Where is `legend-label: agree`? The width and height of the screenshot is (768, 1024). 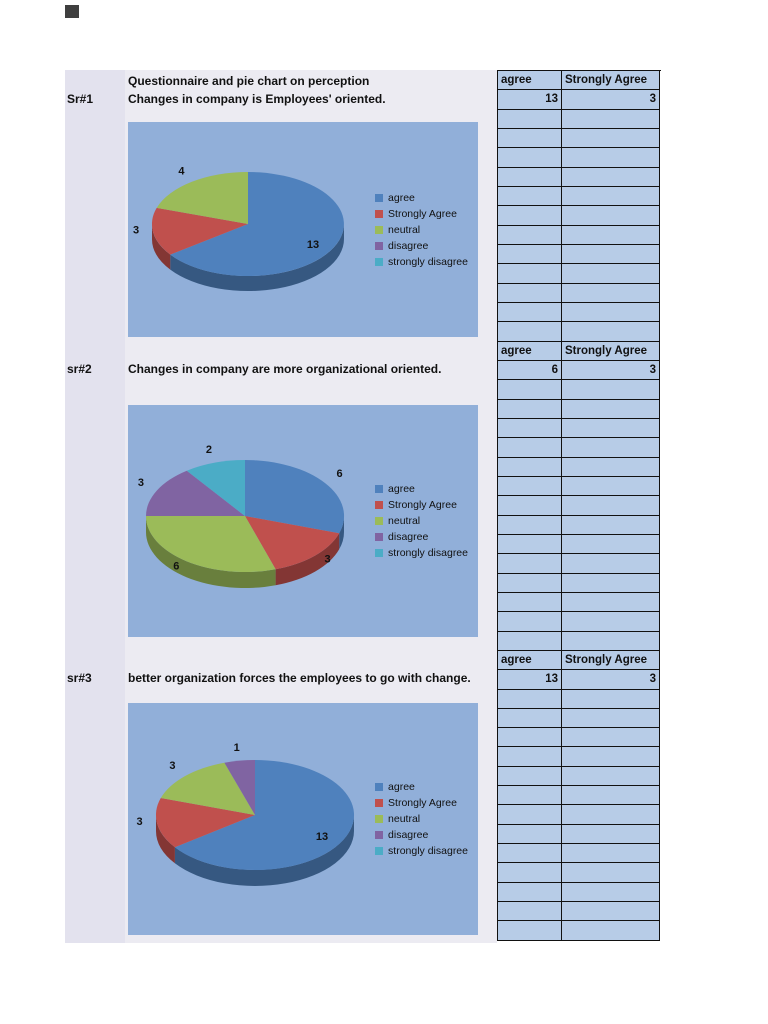 legend-label: agree is located at coordinates (401, 787).